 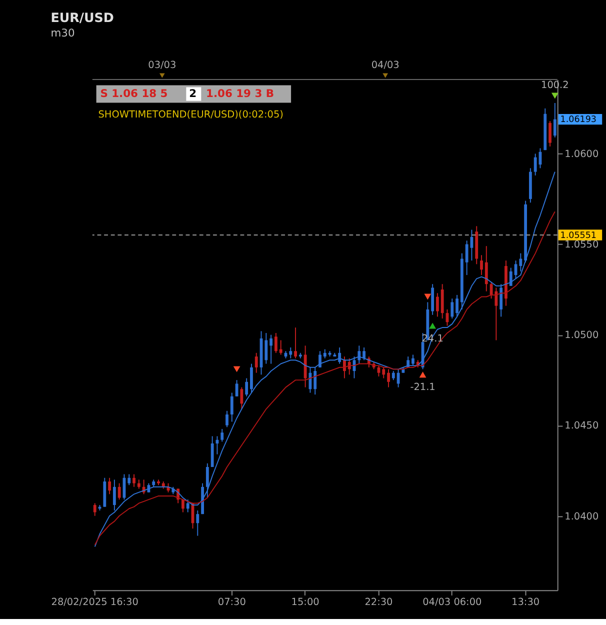 What do you see at coordinates (526, 602) in the screenshot?
I see `x-tick-label: 13:30` at bounding box center [526, 602].